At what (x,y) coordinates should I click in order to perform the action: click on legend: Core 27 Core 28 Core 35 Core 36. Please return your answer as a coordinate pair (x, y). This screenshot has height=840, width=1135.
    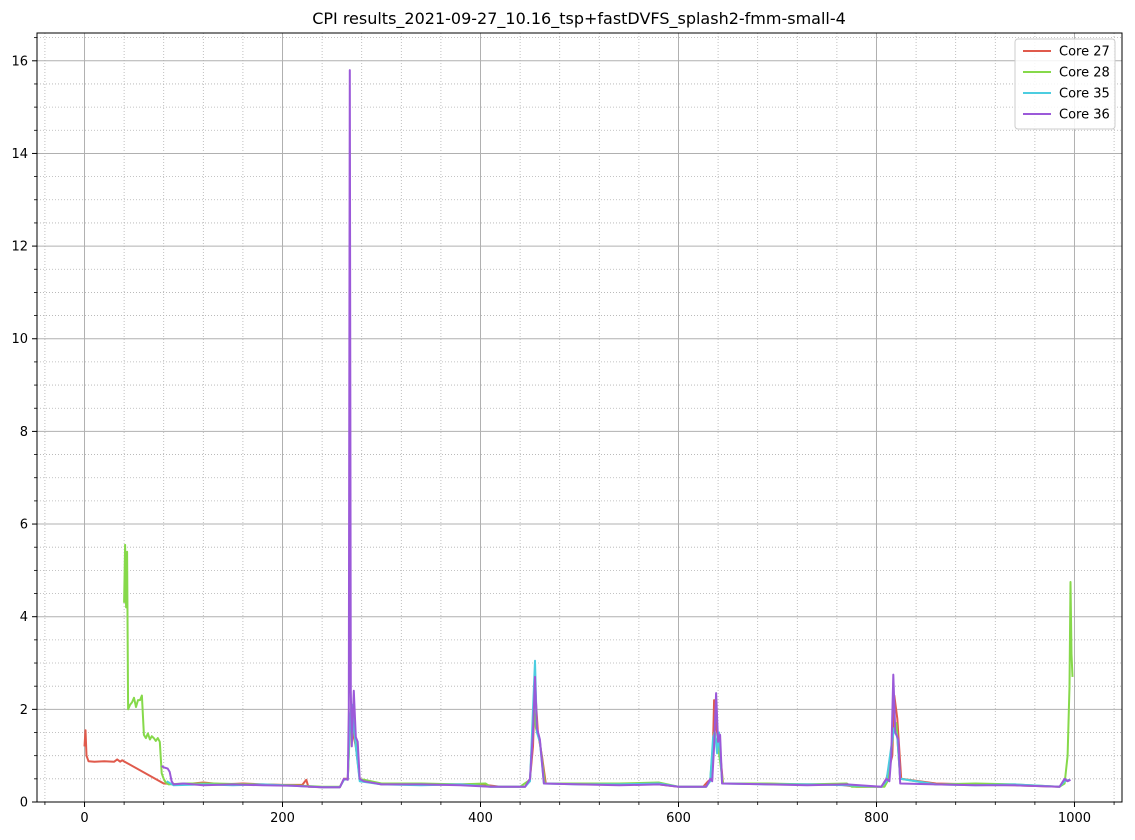
    Looking at the image, I should click on (1065, 84).